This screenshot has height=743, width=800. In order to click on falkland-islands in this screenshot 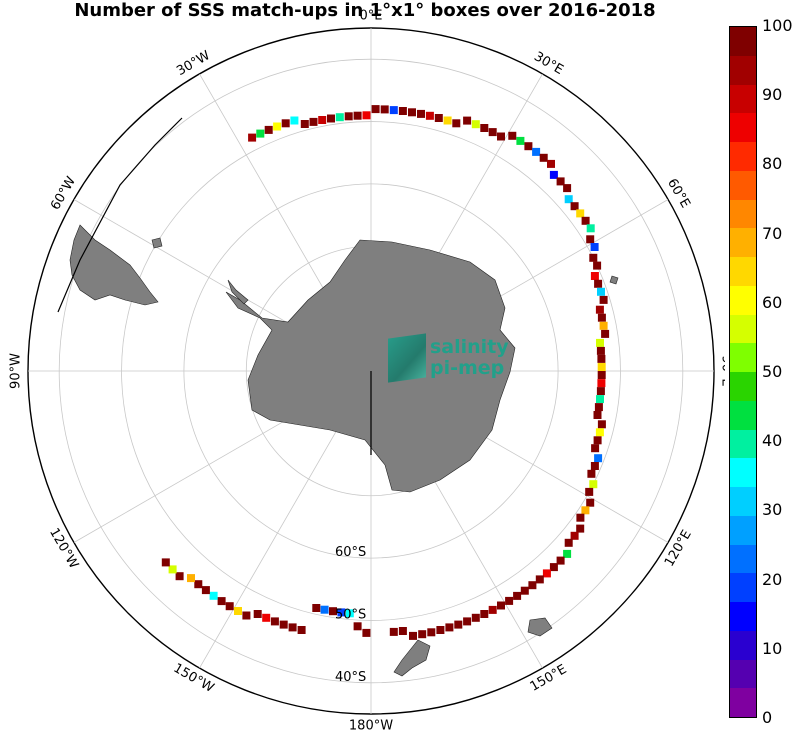, I will do `click(157, 243)`.